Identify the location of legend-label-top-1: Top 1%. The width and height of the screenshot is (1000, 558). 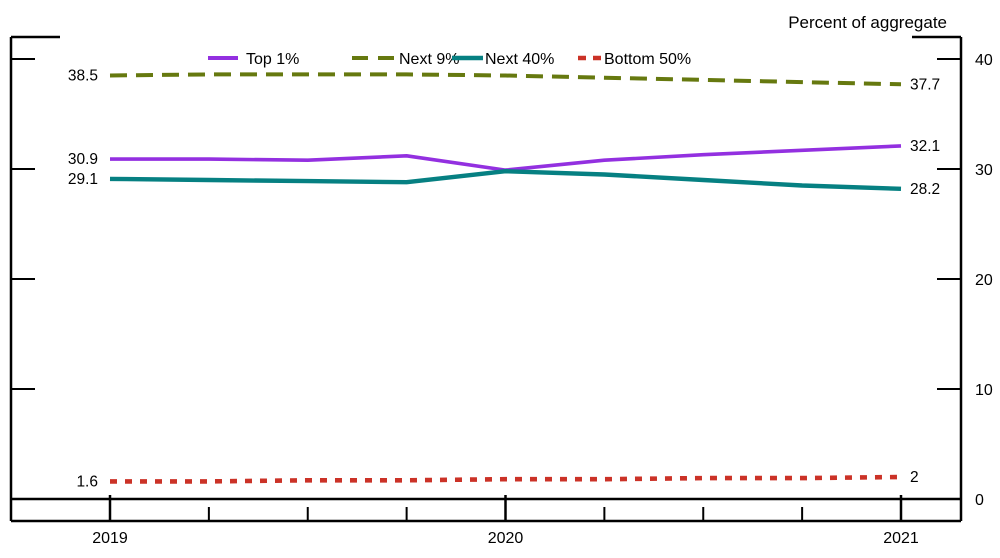
(272, 59).